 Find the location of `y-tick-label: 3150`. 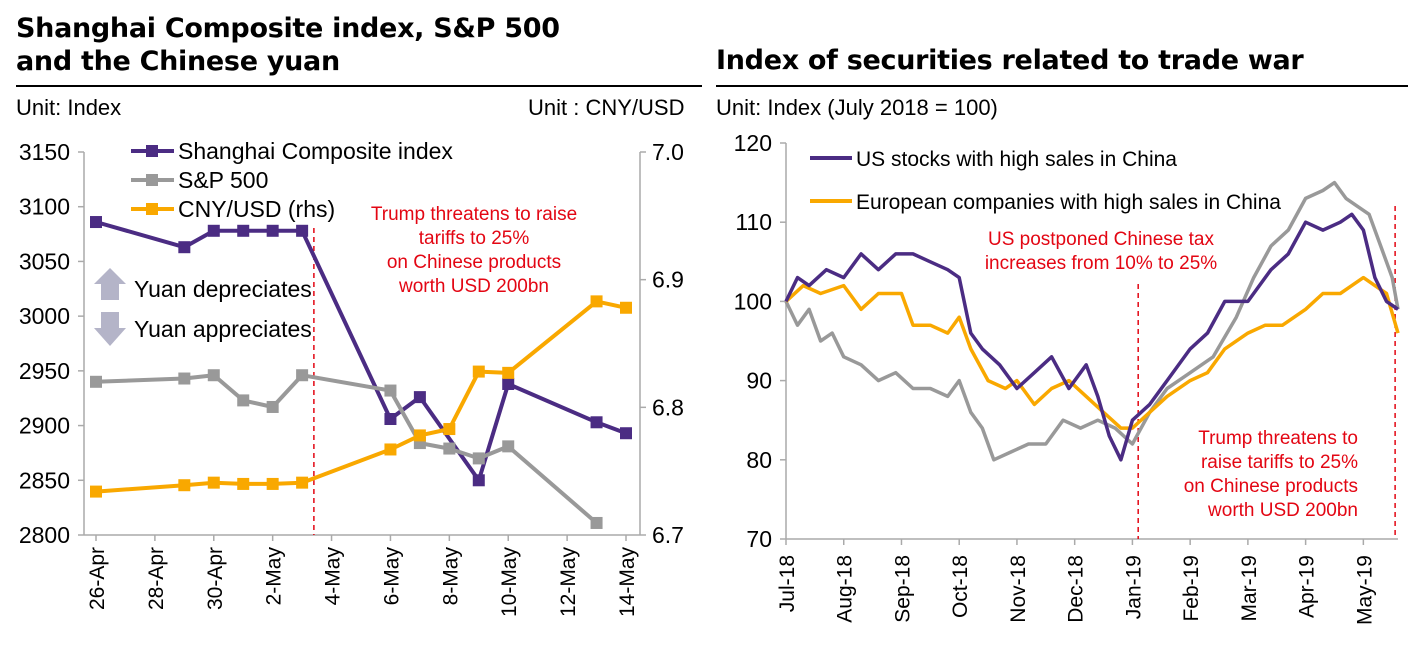

y-tick-label: 3150 is located at coordinates (44, 152).